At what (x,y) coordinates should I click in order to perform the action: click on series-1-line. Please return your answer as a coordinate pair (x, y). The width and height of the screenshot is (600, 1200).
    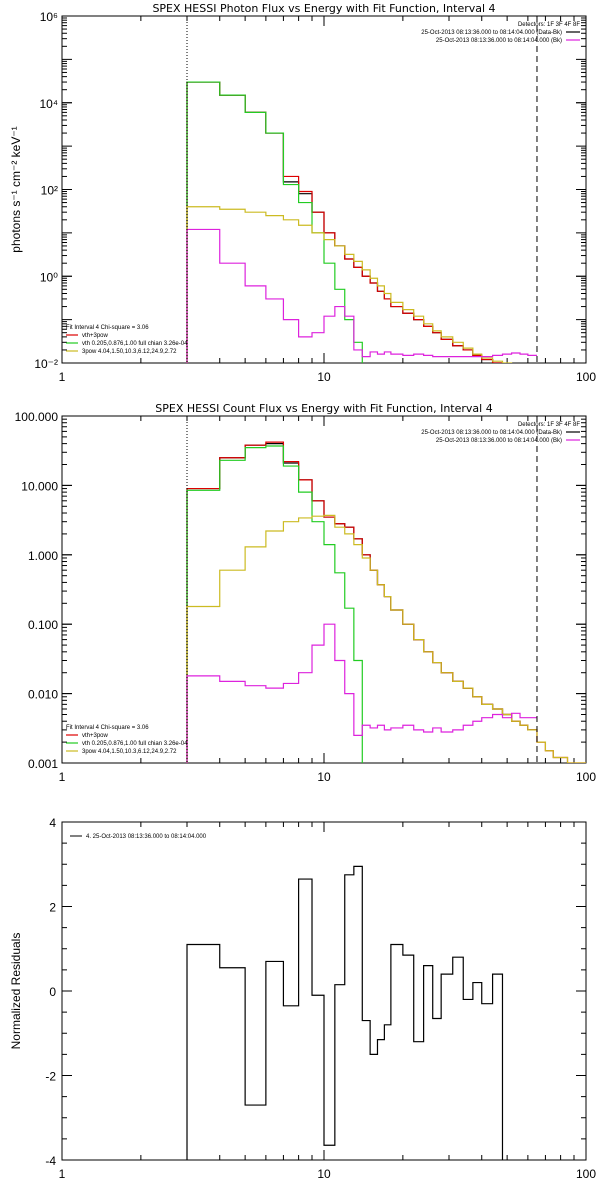
    Looking at the image, I should click on (345, 222).